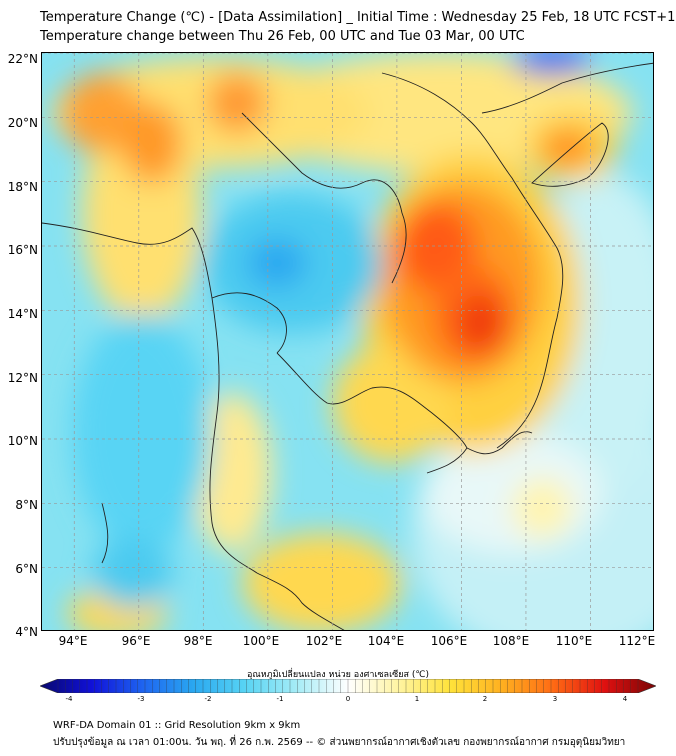  I want to click on colorbar-tick: -3, so click(141, 699).